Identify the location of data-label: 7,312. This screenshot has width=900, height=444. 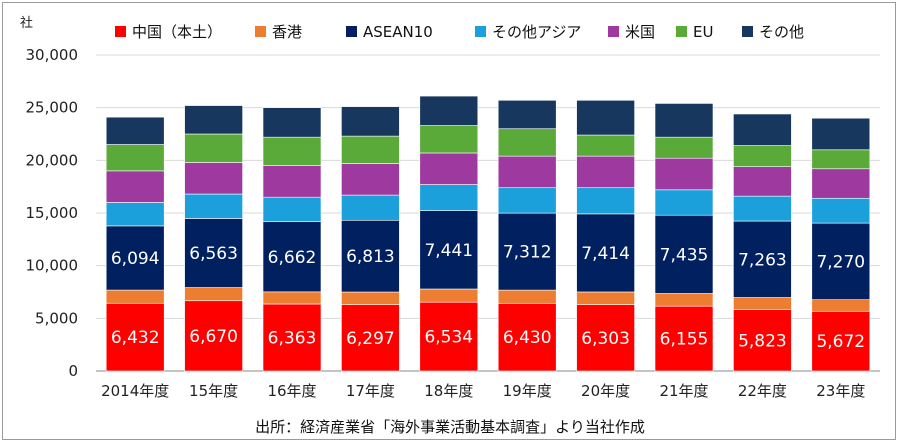
(527, 253).